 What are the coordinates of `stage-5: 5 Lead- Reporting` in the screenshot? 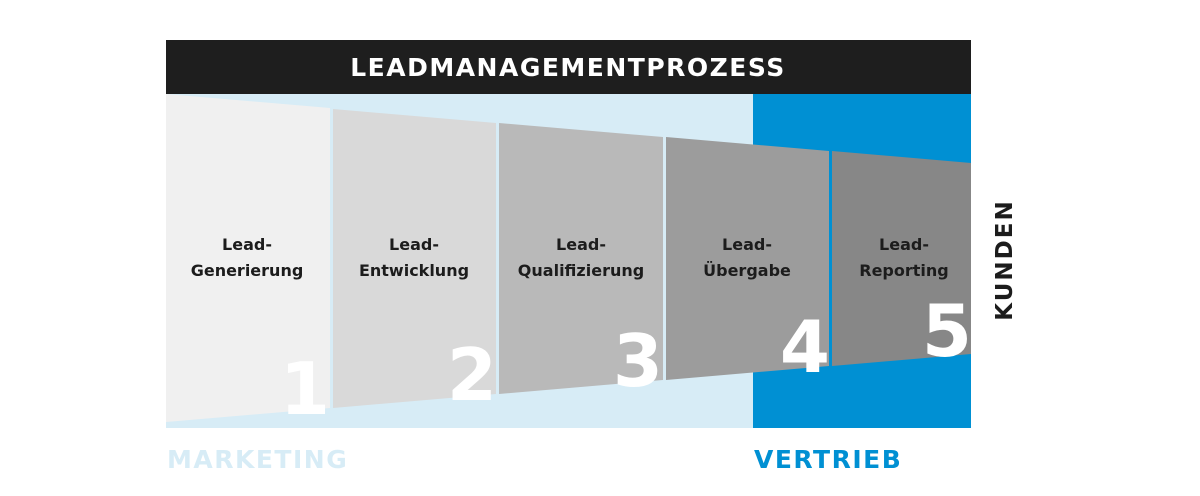 It's located at (902, 262).